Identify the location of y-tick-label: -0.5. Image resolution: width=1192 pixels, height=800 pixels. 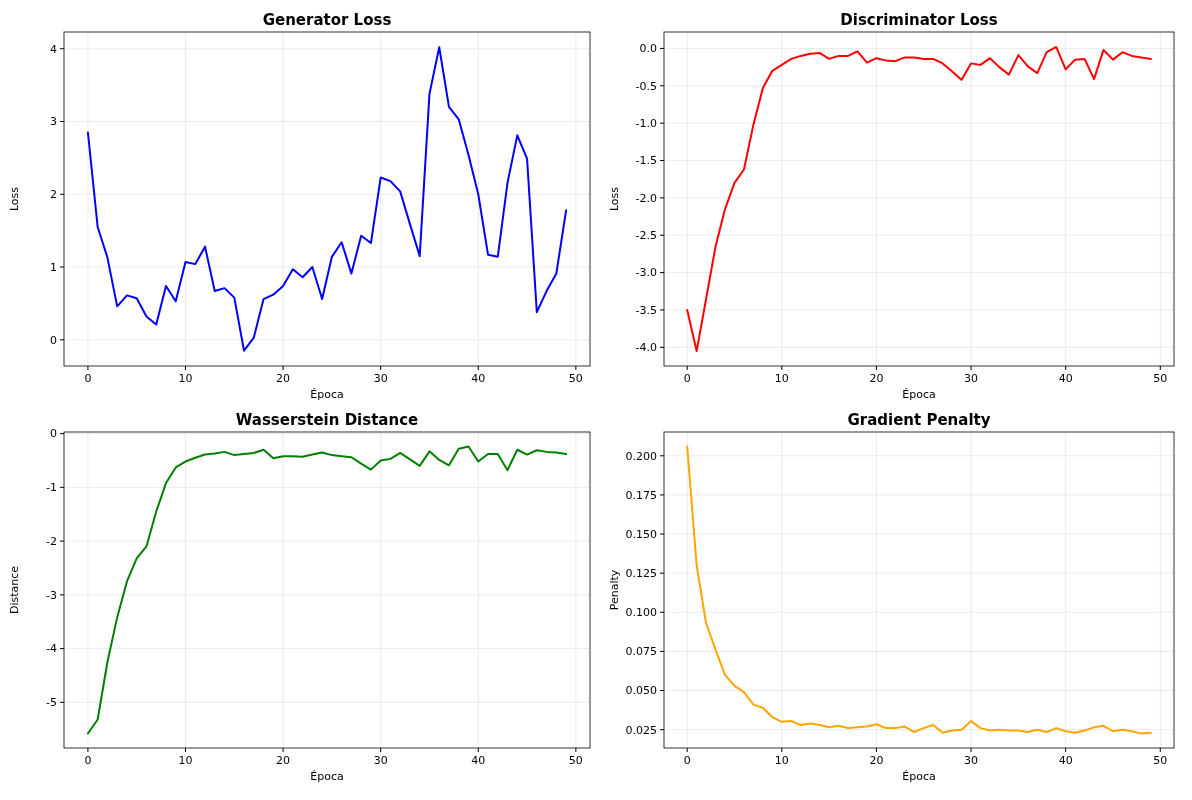
(646, 86).